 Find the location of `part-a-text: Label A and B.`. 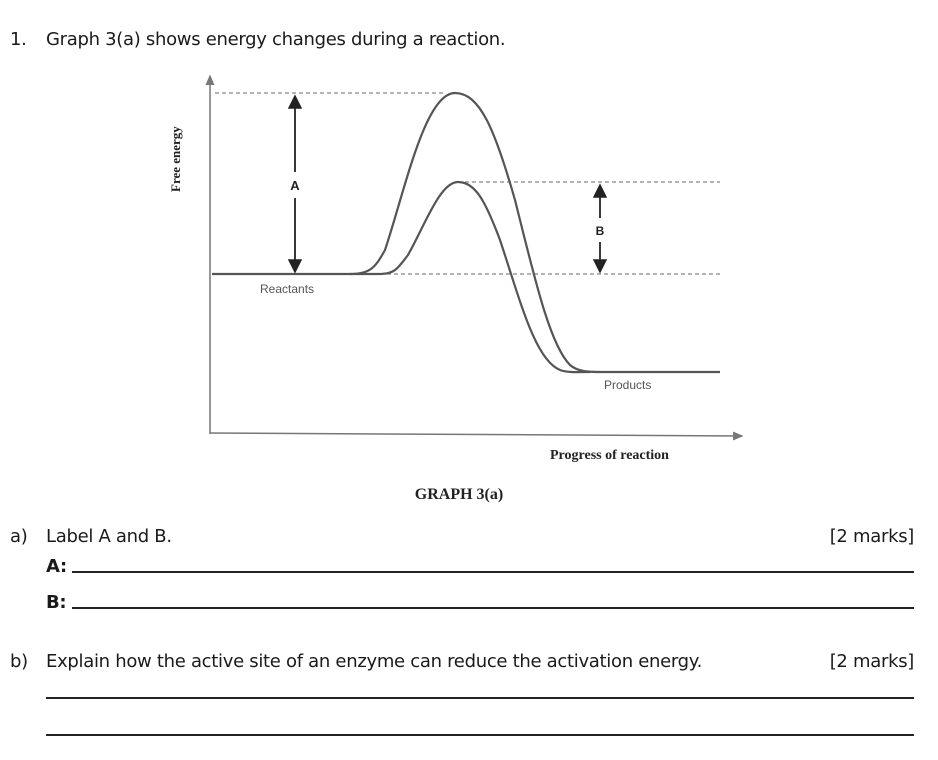

part-a-text: Label A and B. is located at coordinates (109, 536).